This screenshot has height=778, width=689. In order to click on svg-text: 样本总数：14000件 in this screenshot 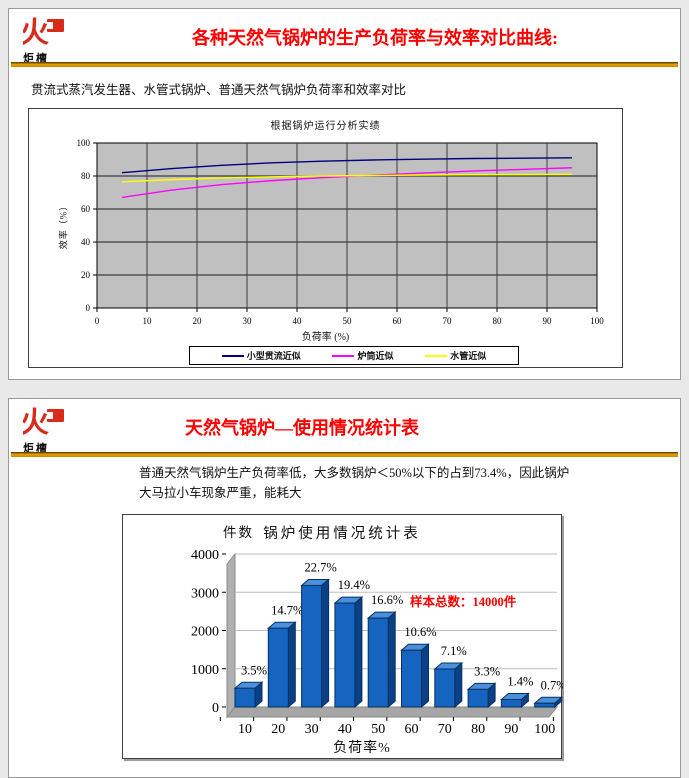, I will do `click(463, 601)`.